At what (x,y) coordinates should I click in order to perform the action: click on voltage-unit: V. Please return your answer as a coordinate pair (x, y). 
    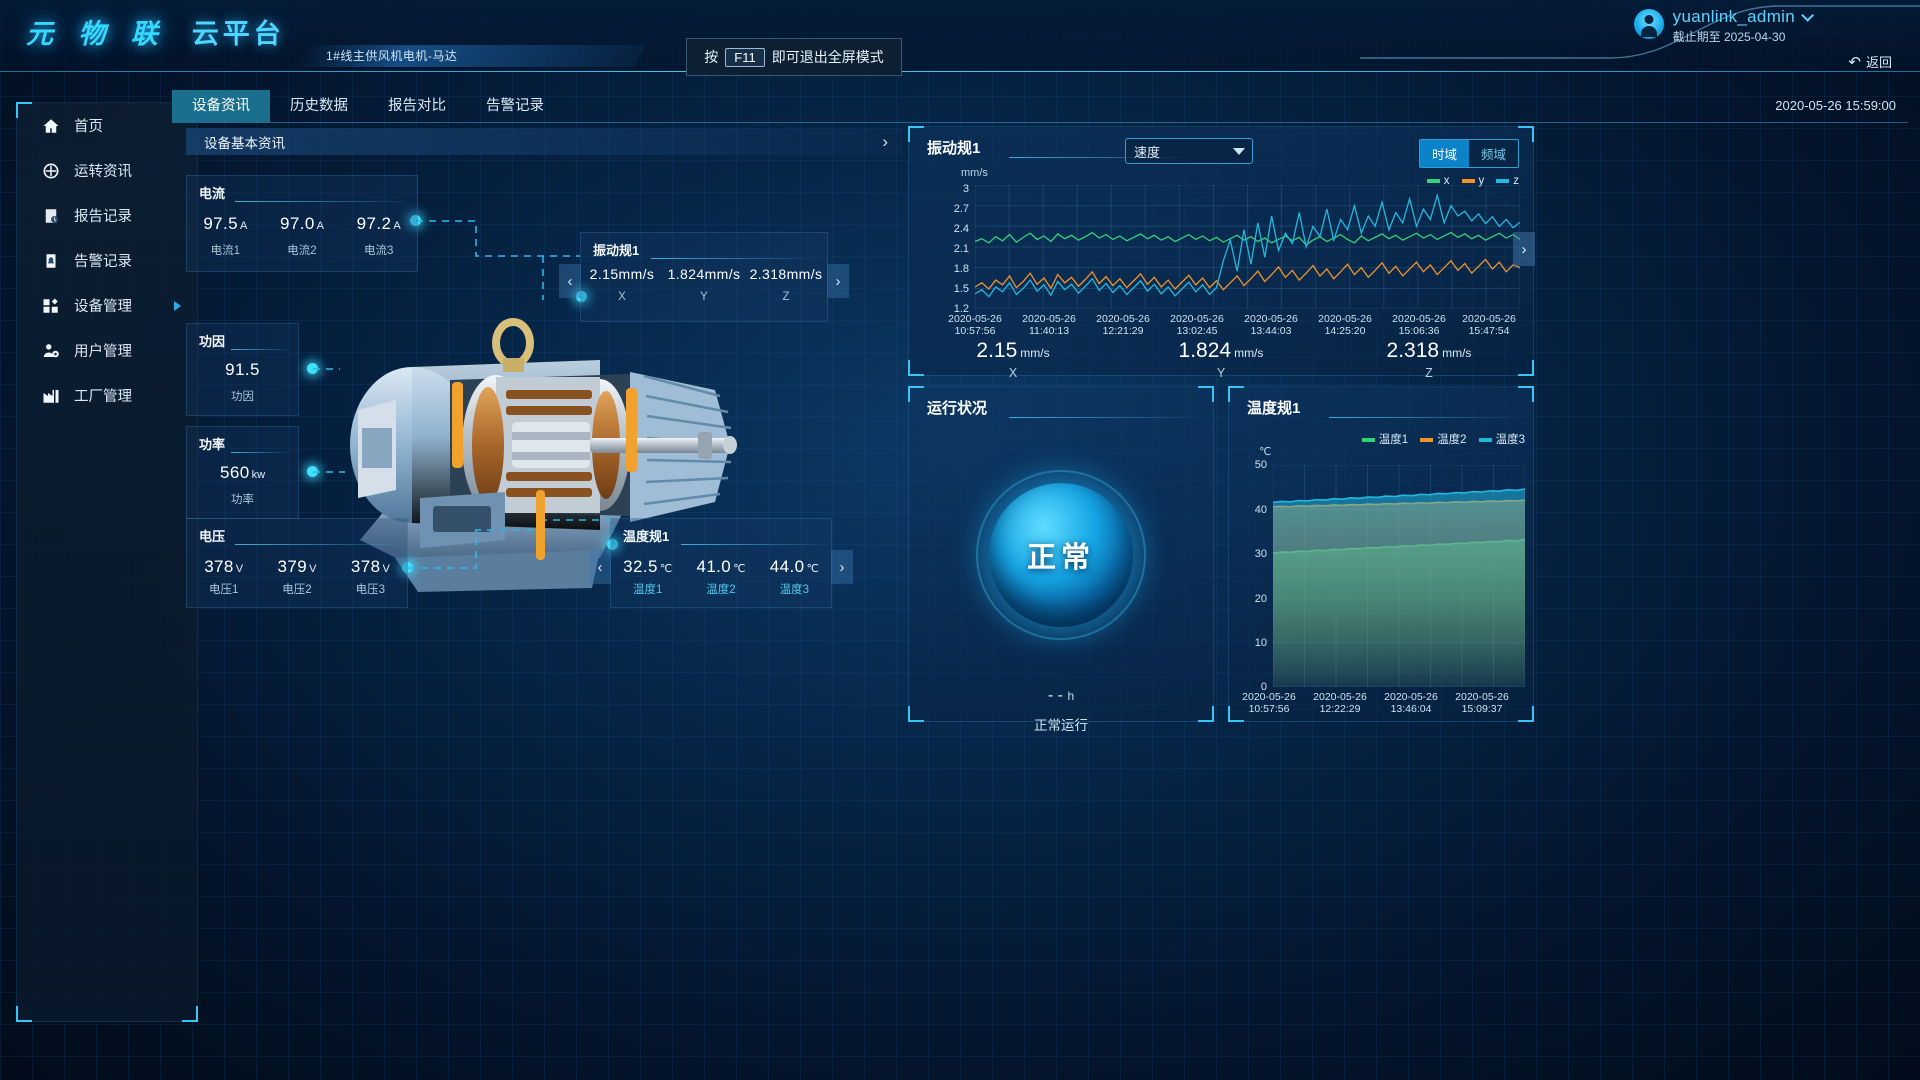
    Looking at the image, I should click on (239, 569).